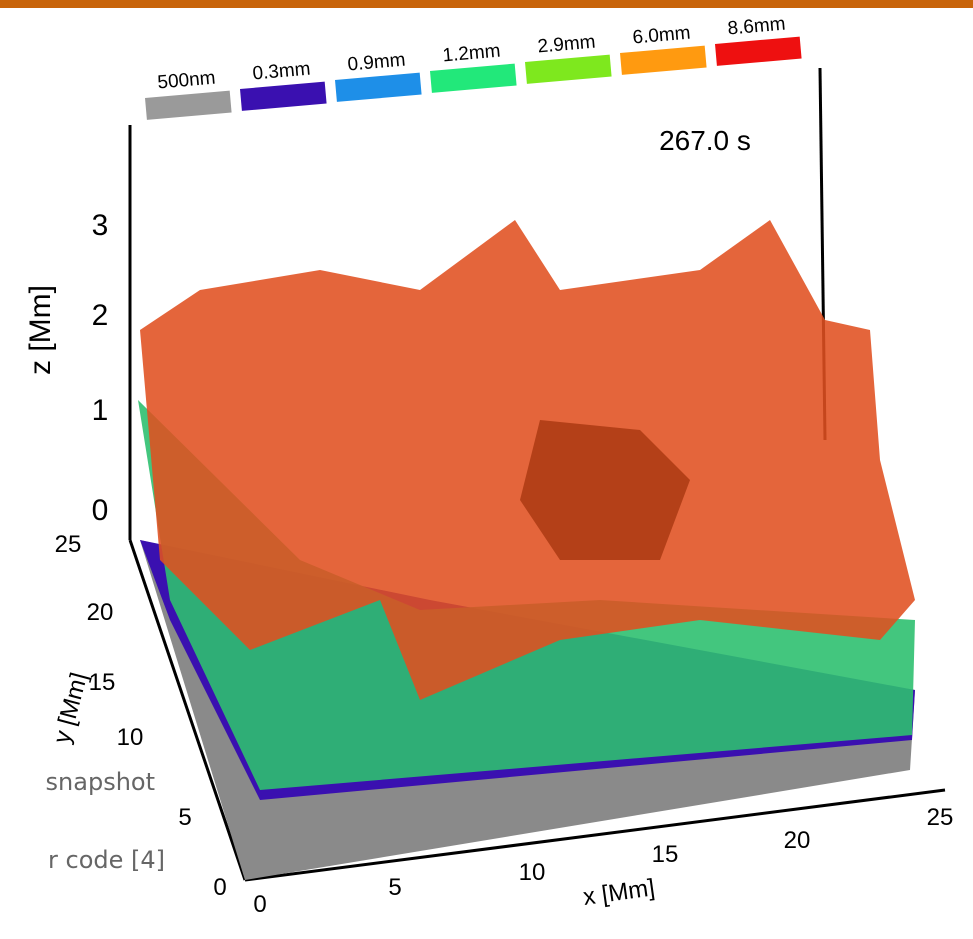 The image size is (973, 939). I want to click on z-tick-label: 2, so click(100, 315).